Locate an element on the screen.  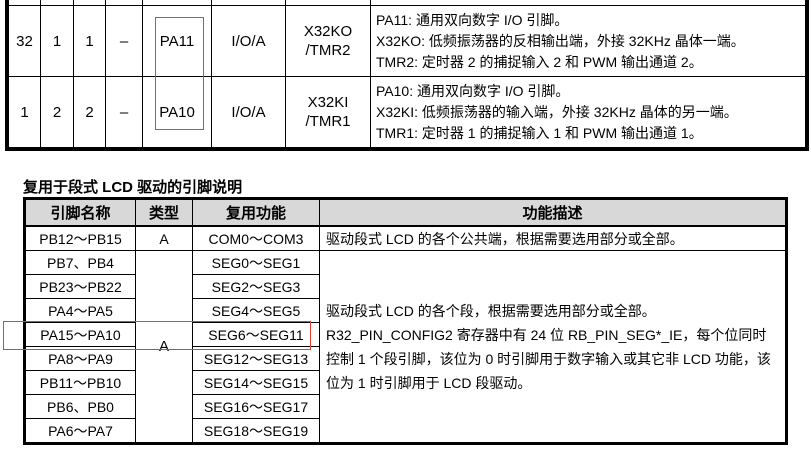
alt-function-cell: SEG12～SEG13 is located at coordinates (256, 358).